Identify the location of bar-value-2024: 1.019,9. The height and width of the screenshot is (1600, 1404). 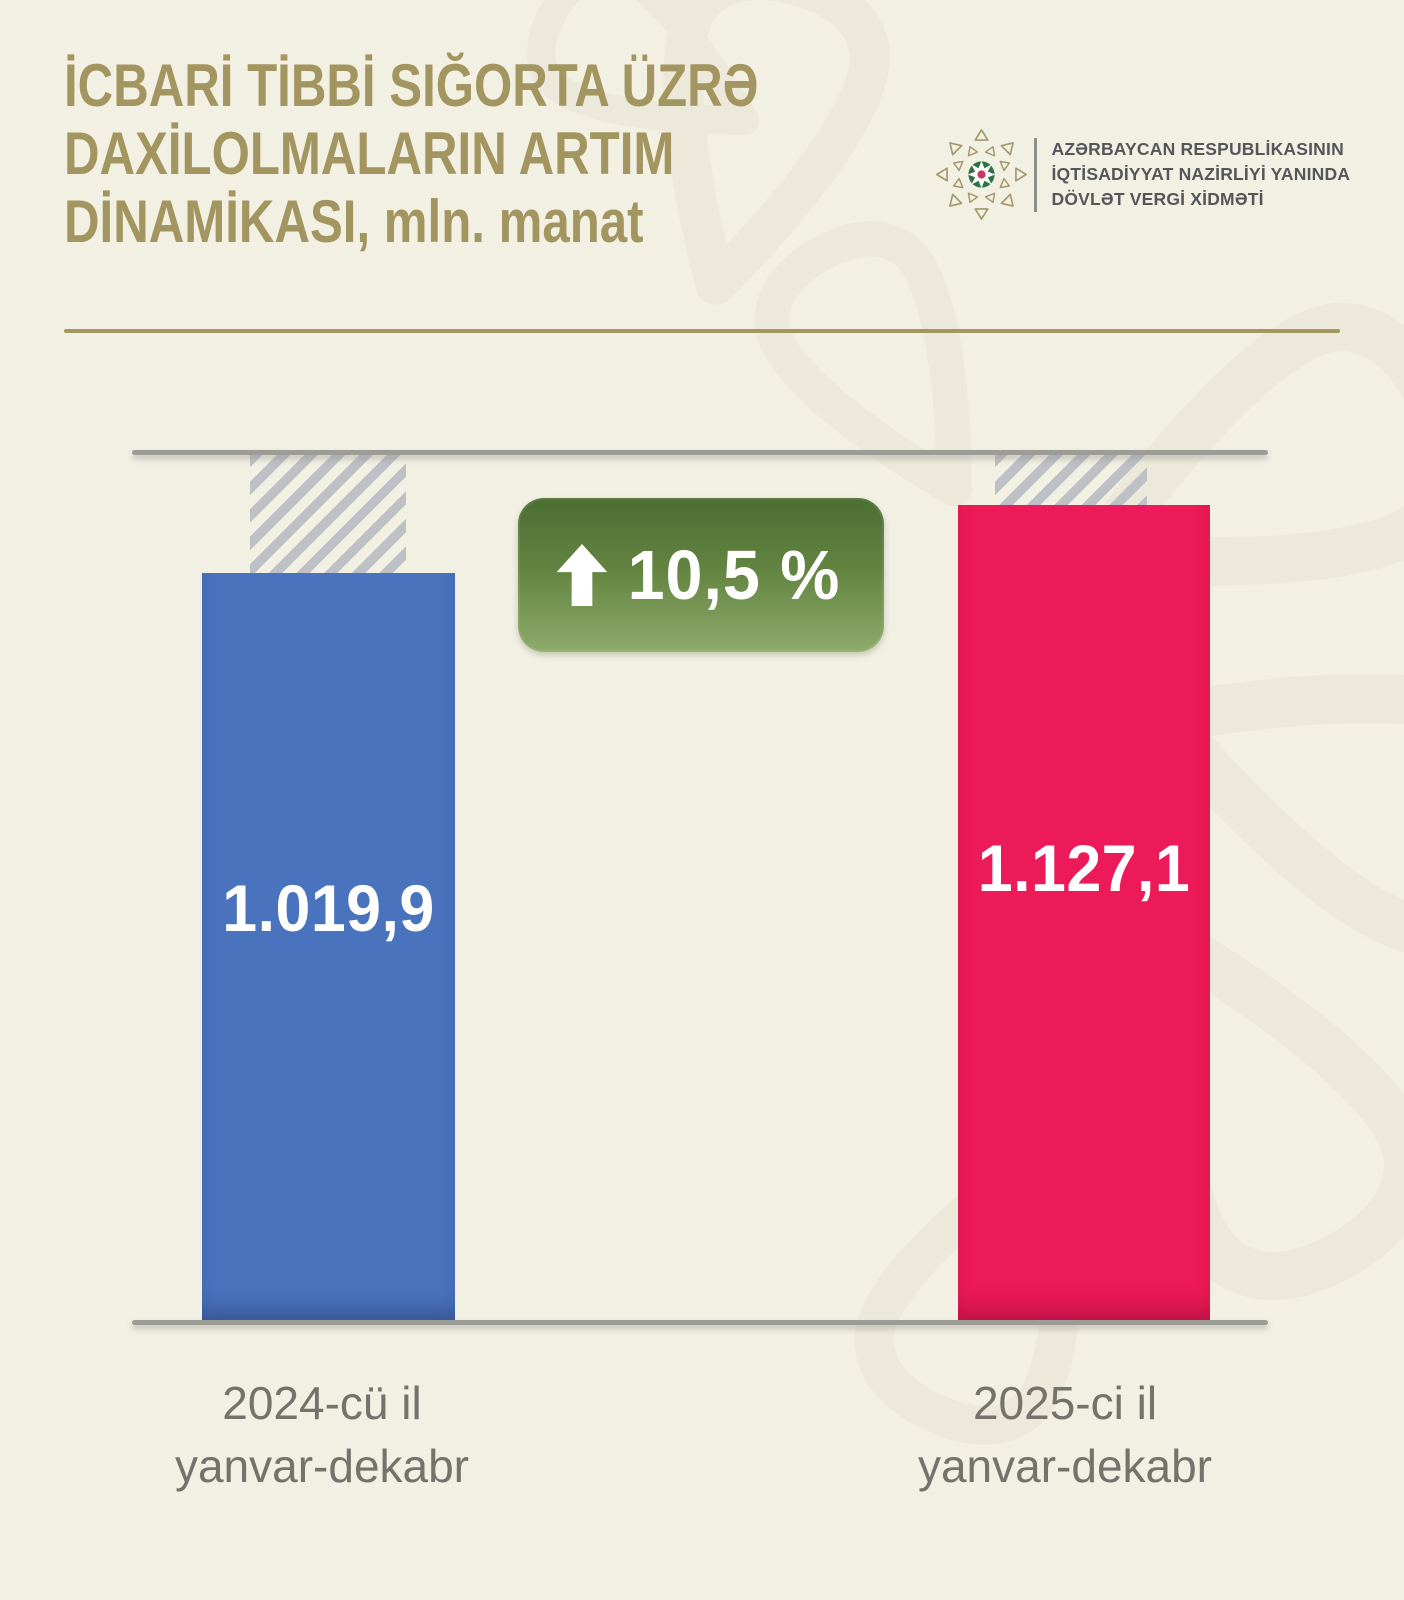
(328, 908).